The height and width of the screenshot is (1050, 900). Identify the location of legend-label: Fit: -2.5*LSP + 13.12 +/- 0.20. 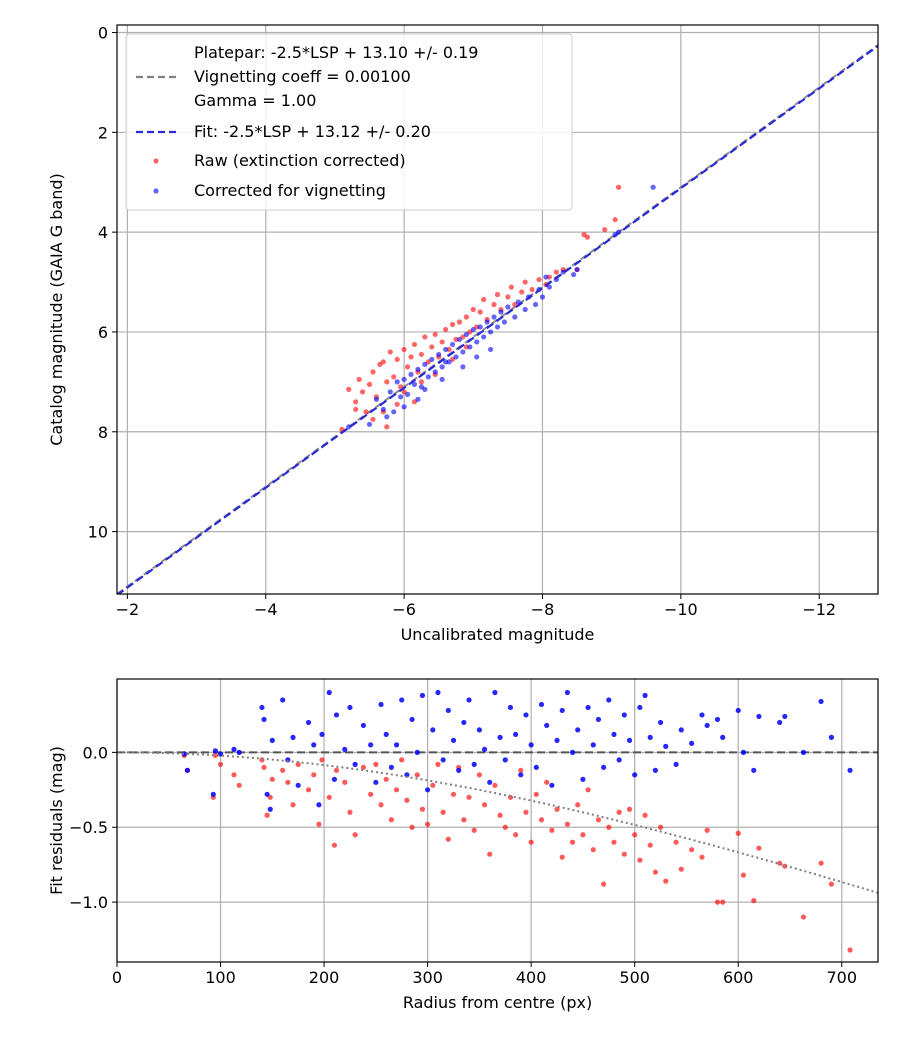
(312, 131).